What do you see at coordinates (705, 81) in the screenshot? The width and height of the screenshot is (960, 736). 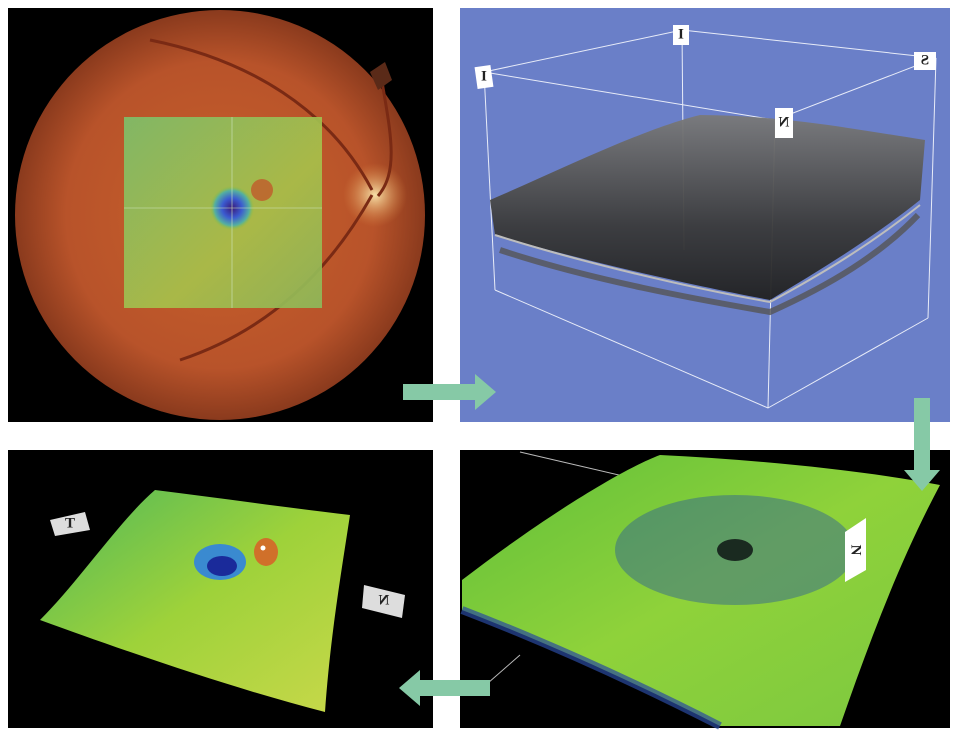 I see `orientation-label: I I S N` at bounding box center [705, 81].